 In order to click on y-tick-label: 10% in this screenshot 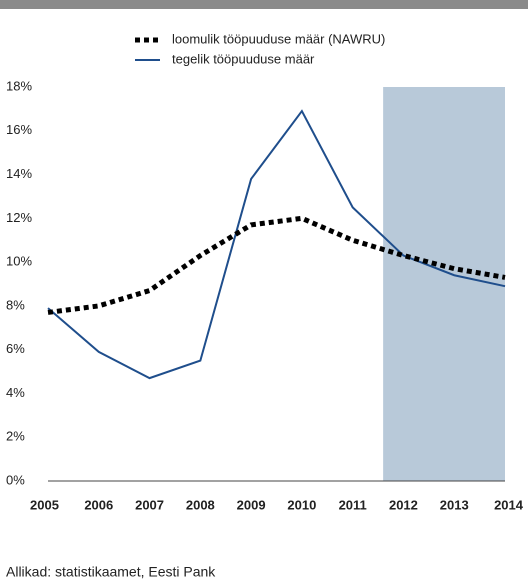, I will do `click(19, 261)`.